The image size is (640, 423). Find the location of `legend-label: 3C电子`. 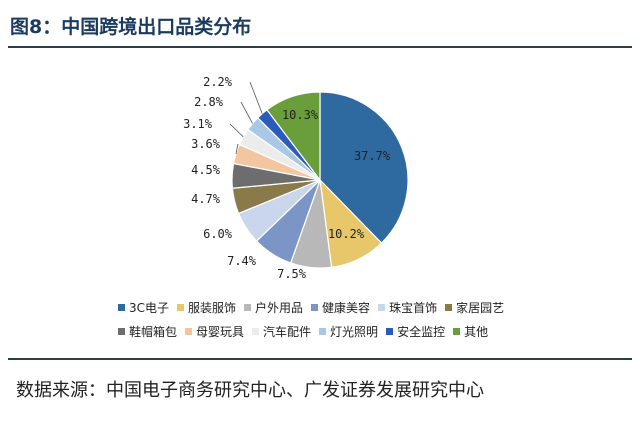

legend-label: 3C电子 is located at coordinates (149, 307).